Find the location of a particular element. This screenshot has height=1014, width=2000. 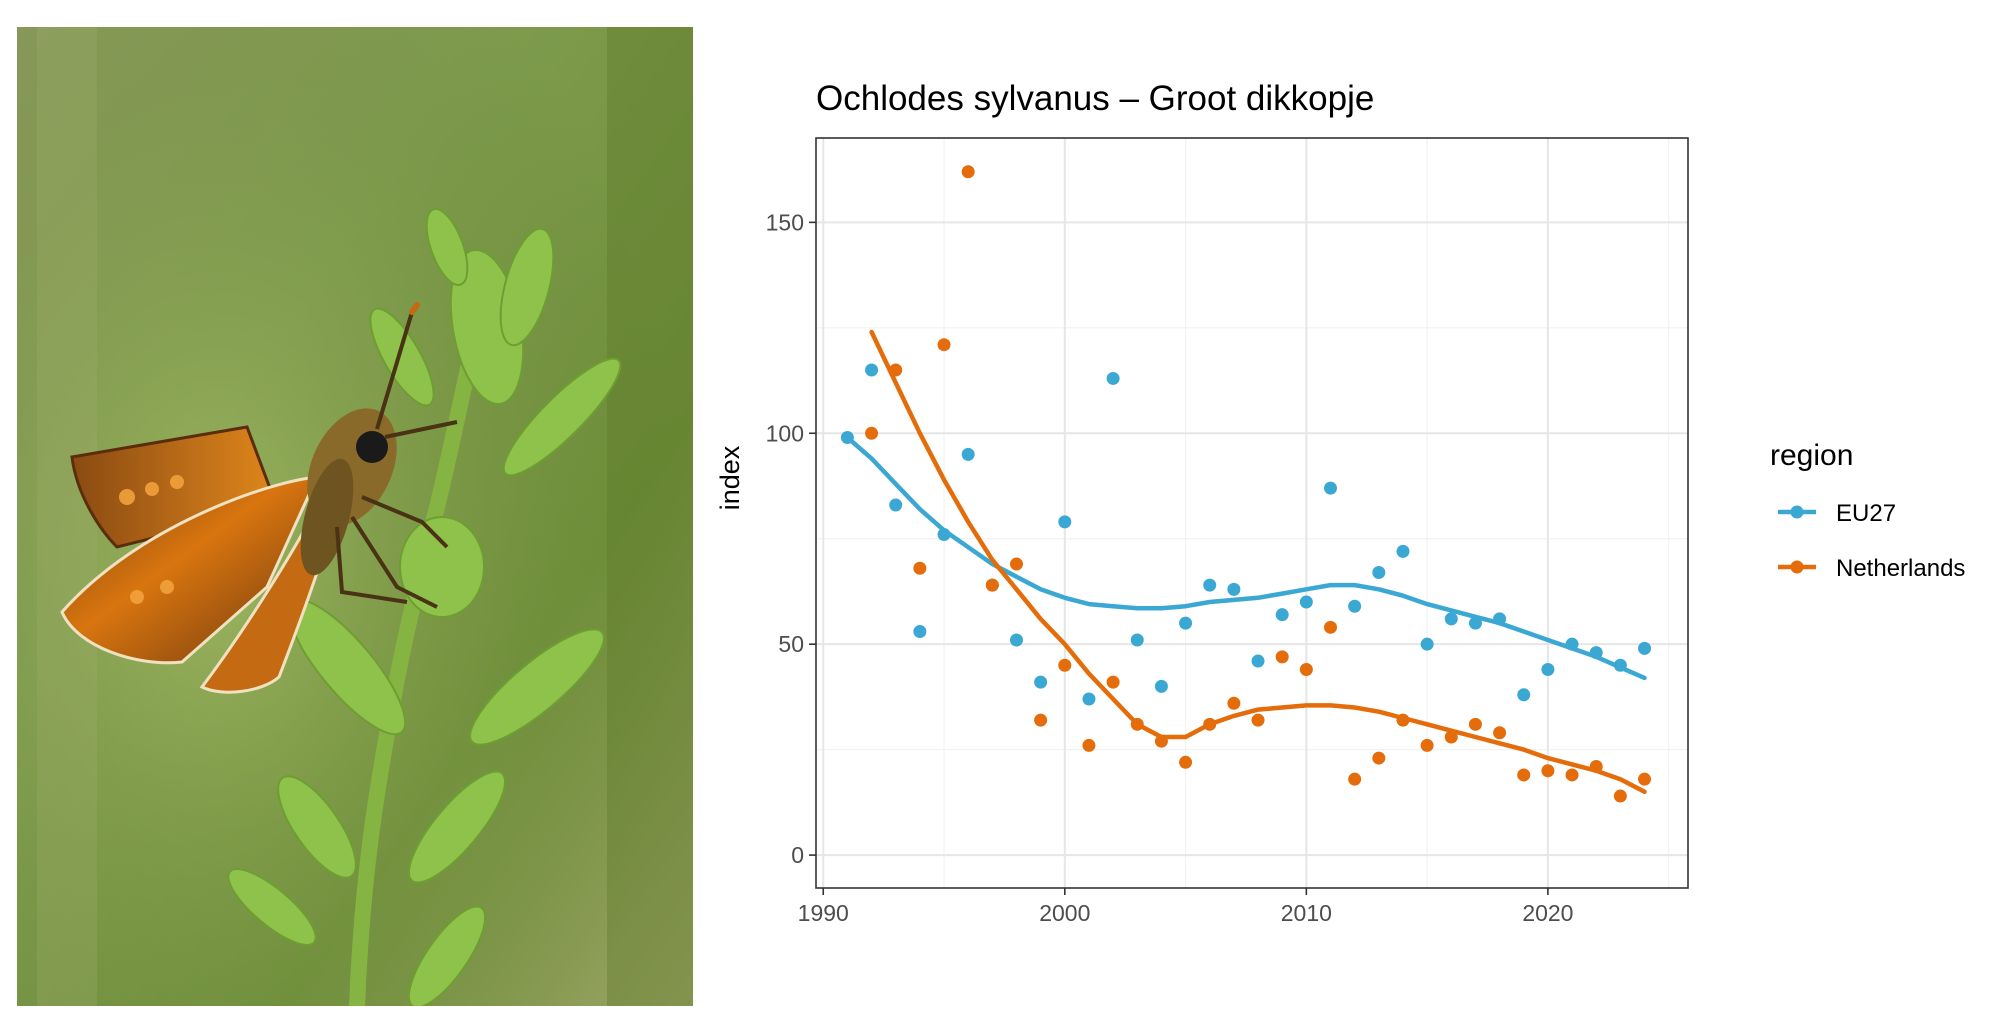

legend-key-point-netherlands is located at coordinates (1797, 567).